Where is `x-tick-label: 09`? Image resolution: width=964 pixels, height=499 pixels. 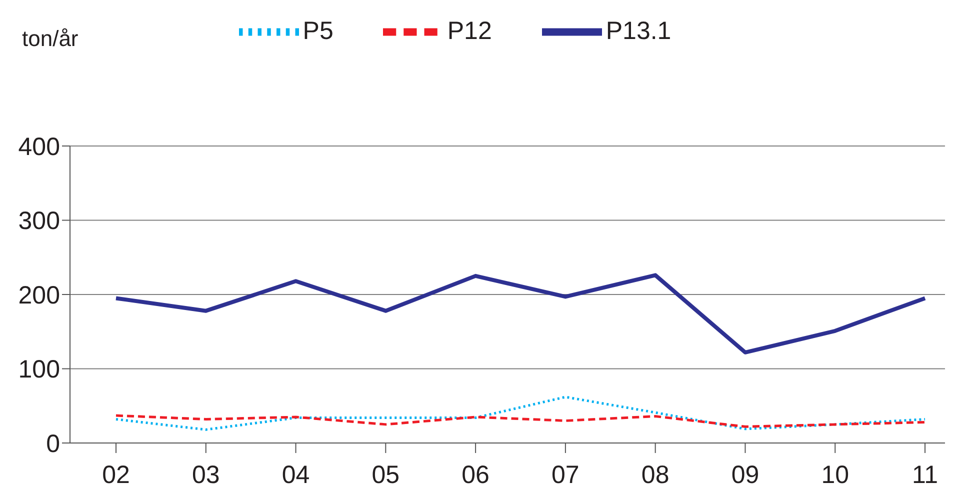 x-tick-label: 09 is located at coordinates (745, 474).